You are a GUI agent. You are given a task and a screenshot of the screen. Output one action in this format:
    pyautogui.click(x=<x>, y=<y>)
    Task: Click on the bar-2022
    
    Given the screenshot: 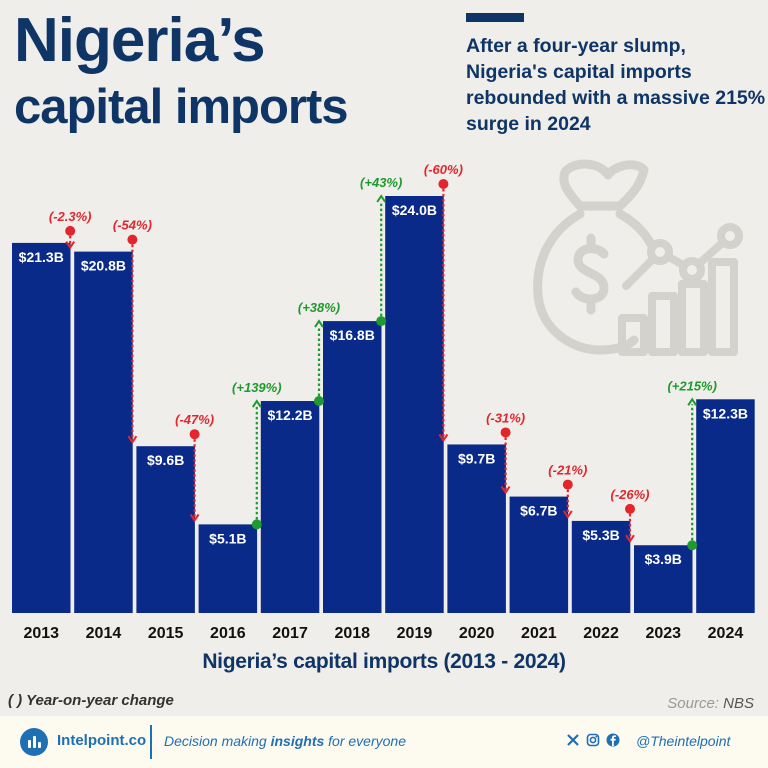 What is the action you would take?
    pyautogui.click(x=601, y=566)
    